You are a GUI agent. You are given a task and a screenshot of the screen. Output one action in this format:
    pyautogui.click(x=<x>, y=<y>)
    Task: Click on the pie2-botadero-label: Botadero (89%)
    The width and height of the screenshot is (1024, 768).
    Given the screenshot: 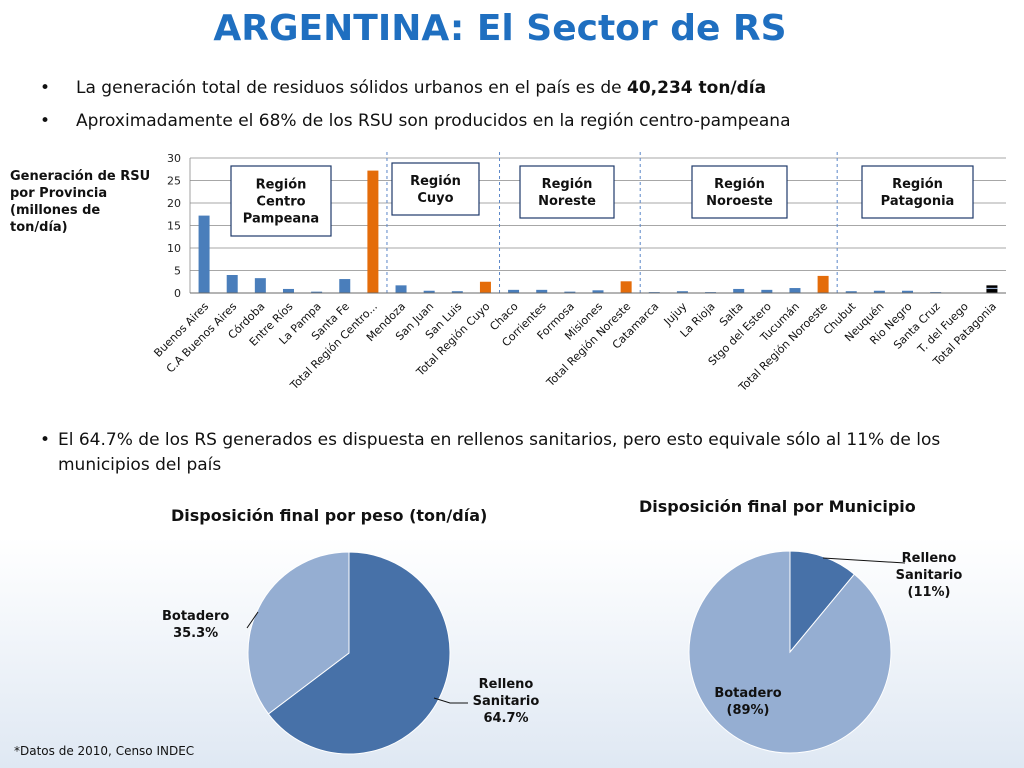 What is the action you would take?
    pyautogui.click(x=748, y=702)
    